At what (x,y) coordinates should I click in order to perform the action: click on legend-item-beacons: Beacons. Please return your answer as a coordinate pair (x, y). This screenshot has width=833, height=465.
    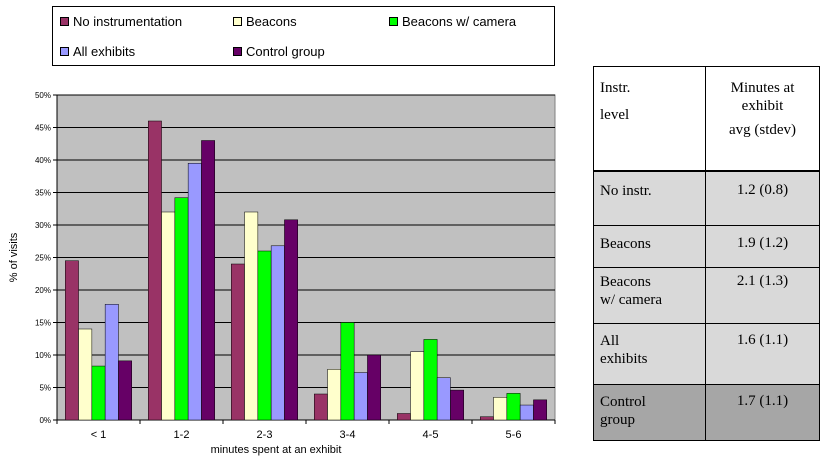
    Looking at the image, I should click on (265, 21).